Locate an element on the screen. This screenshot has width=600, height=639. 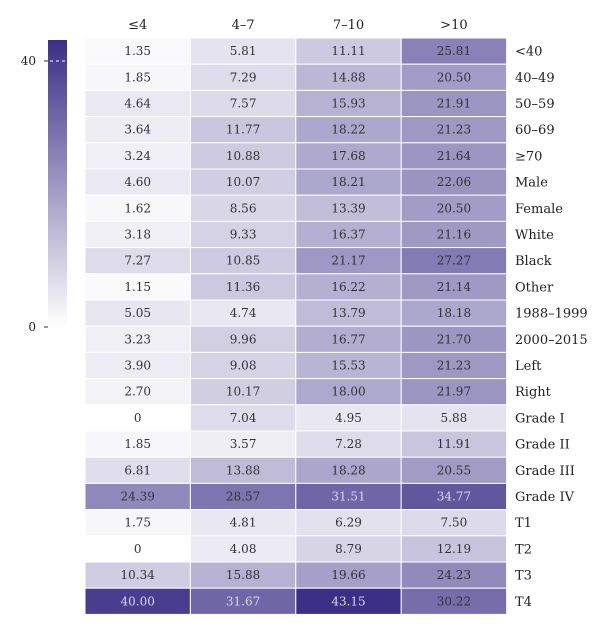
cell-value-label: 43.15 is located at coordinates (348, 601).